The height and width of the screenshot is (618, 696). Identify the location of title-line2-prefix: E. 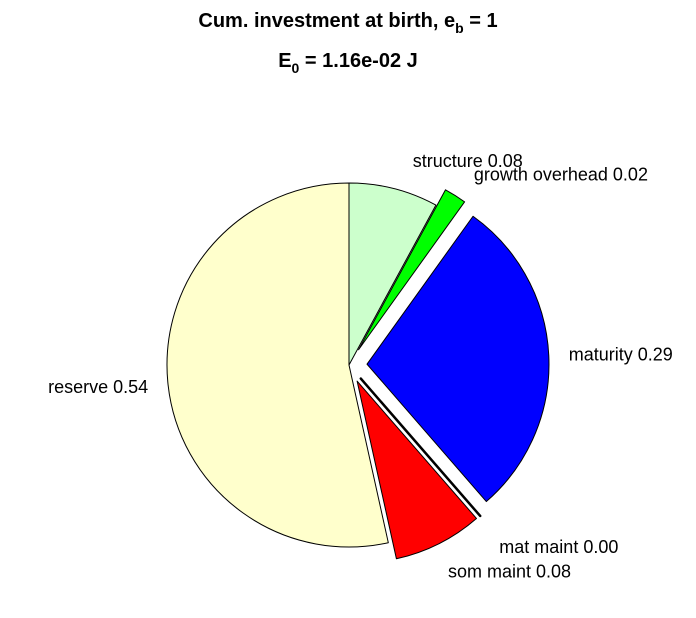
(284, 61).